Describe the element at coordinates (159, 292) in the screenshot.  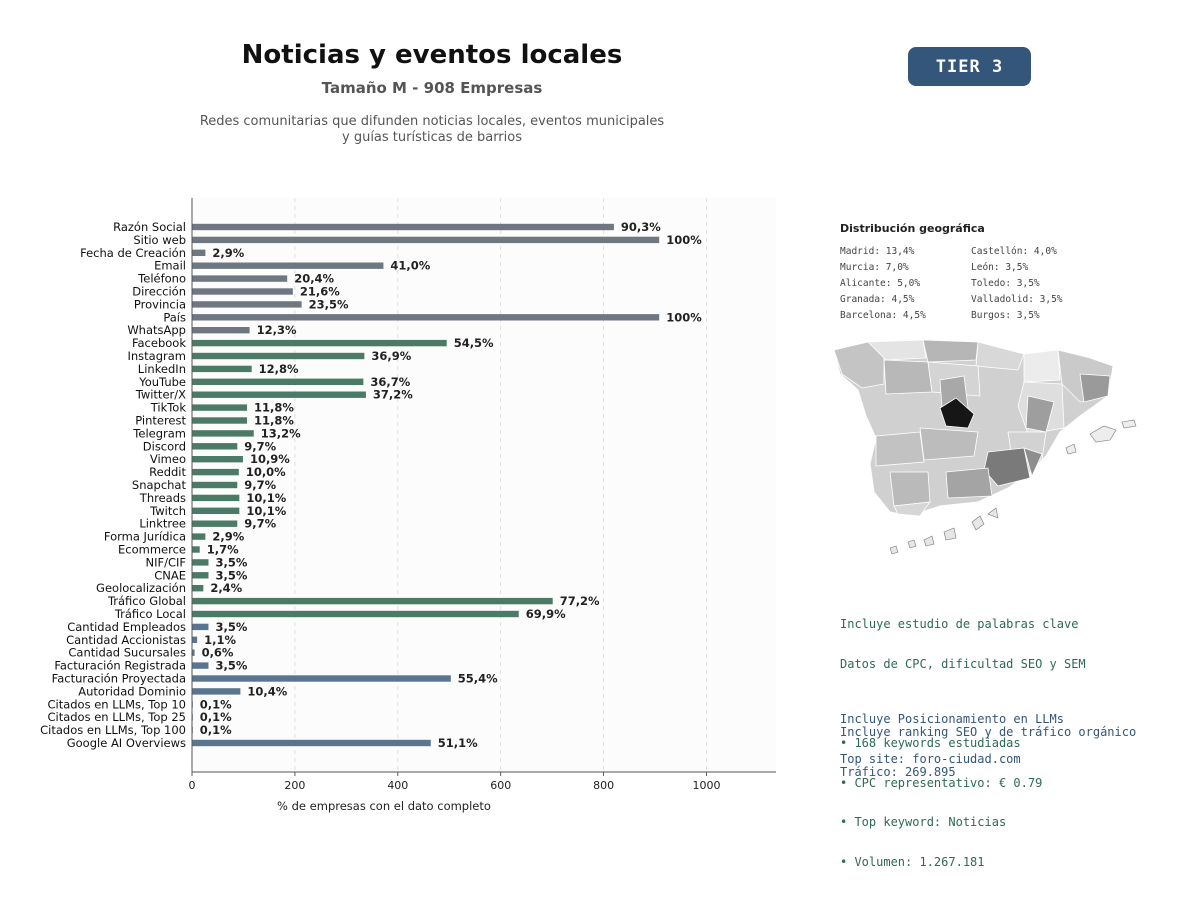
I see `category-label: Dirección` at that location.